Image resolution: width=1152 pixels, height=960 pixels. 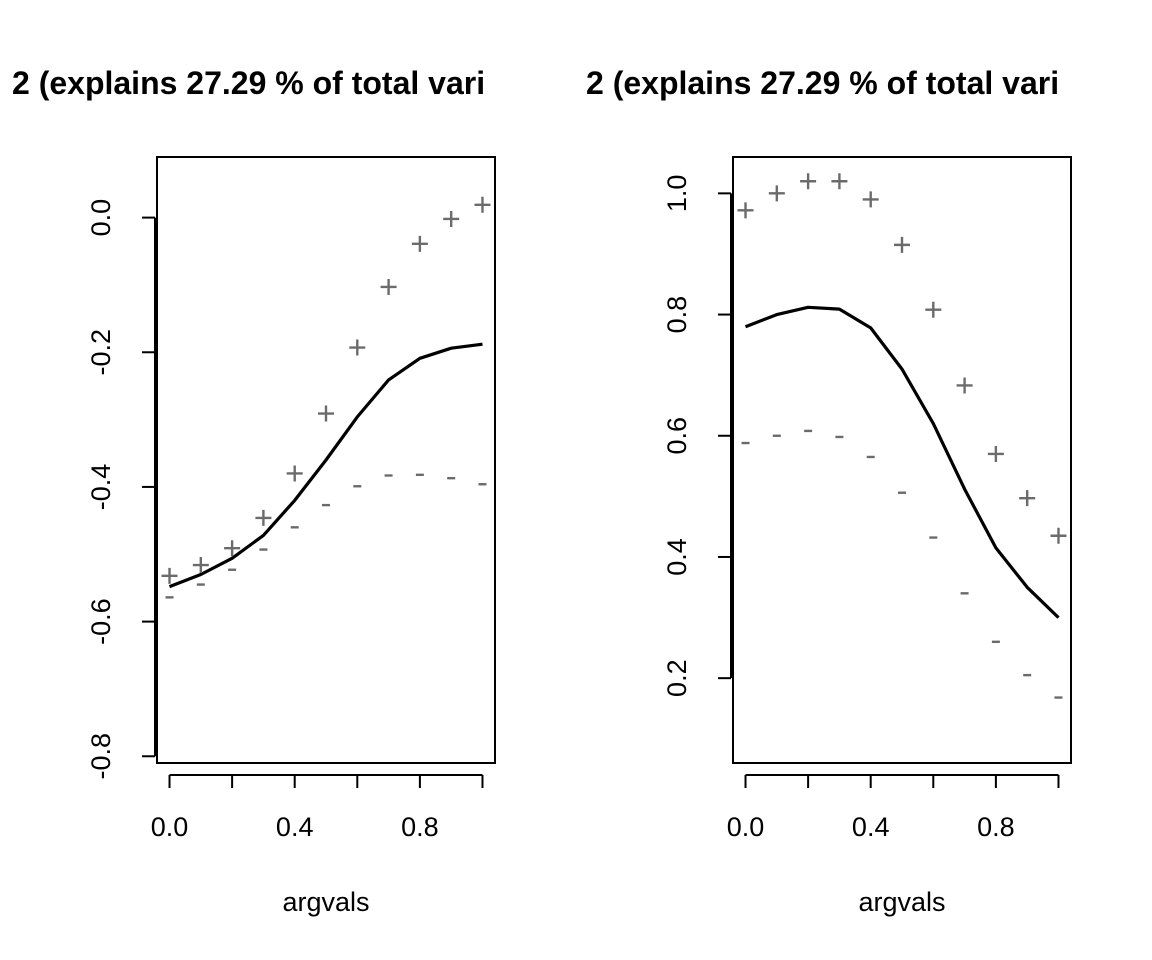 I want to click on y-tick-label: -0.8, so click(x=101, y=756).